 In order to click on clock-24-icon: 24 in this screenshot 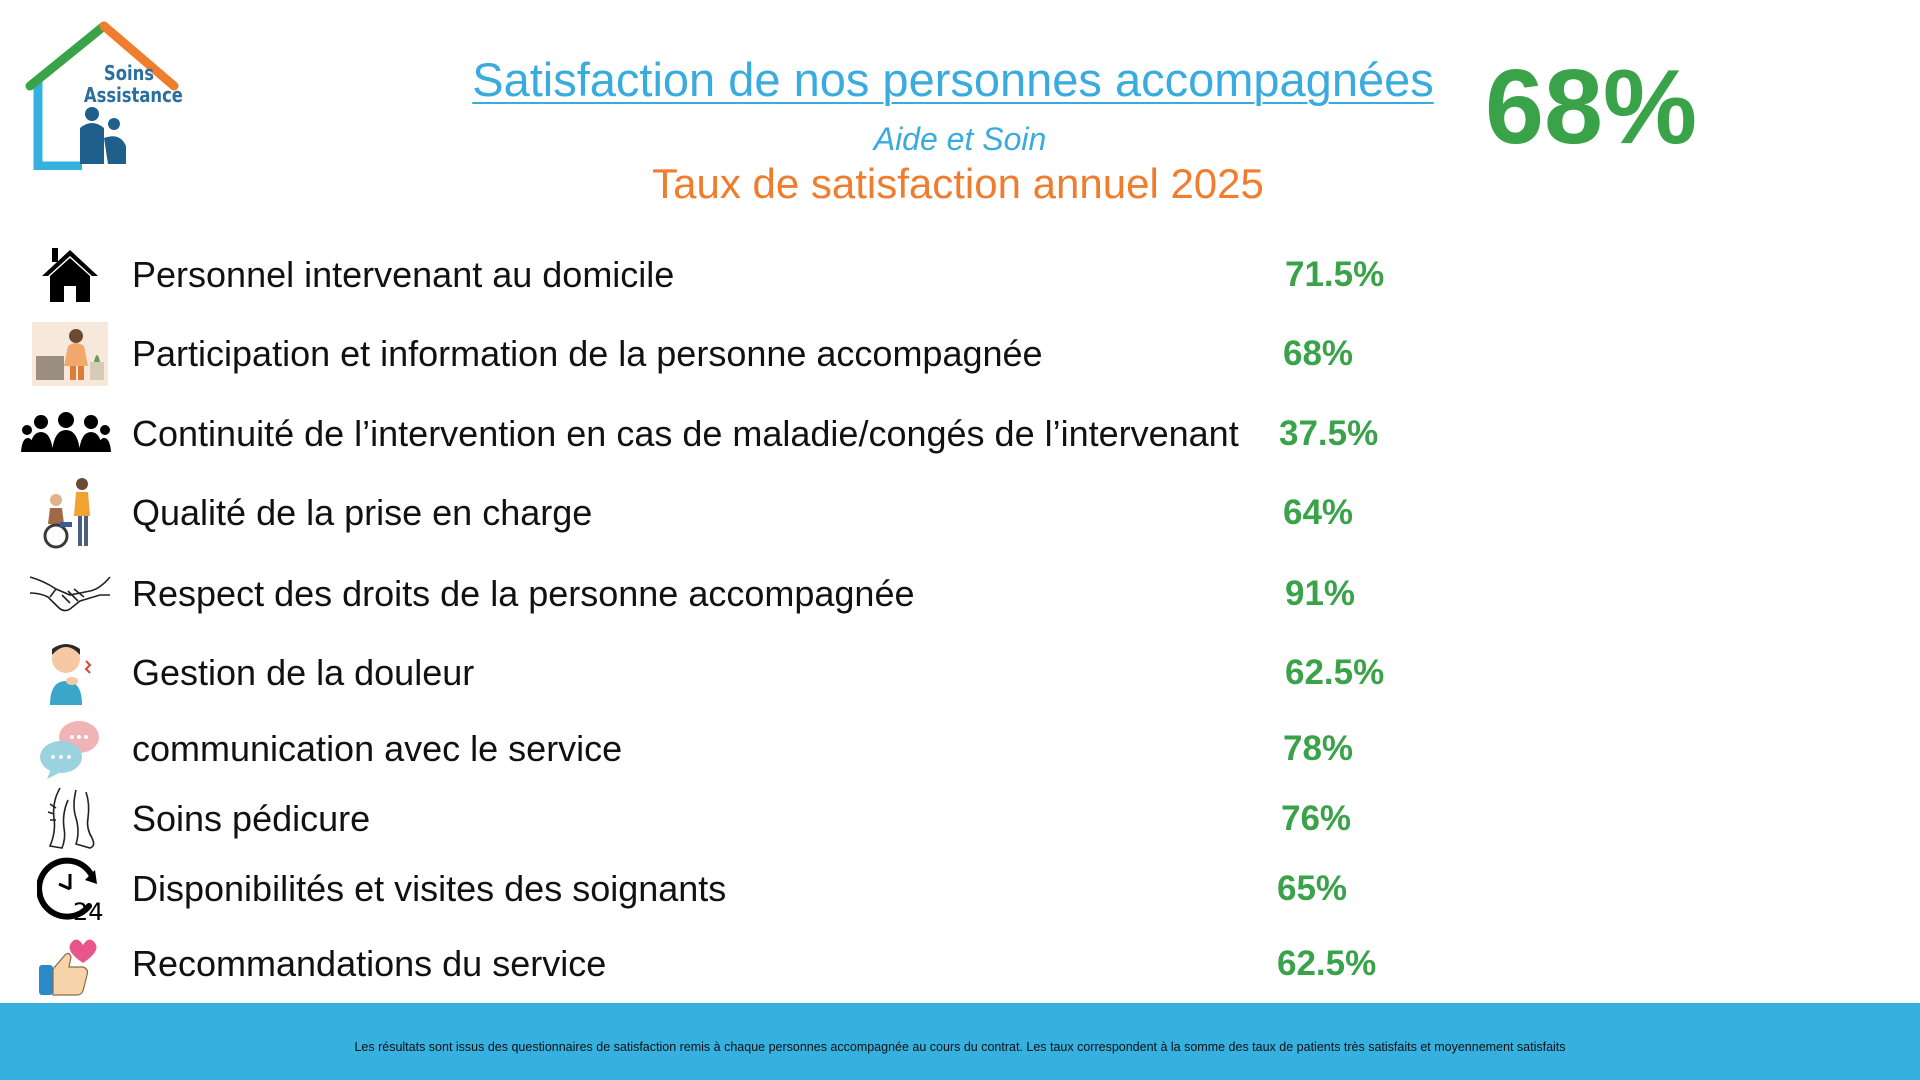, I will do `click(70, 889)`.